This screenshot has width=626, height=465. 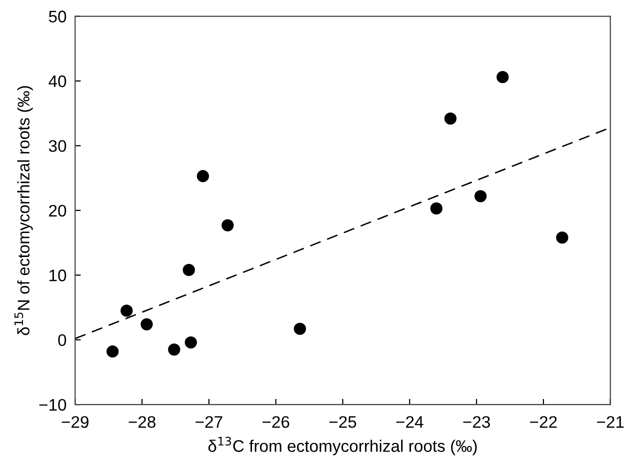 I want to click on y-tick-label: 50, so click(x=57, y=16).